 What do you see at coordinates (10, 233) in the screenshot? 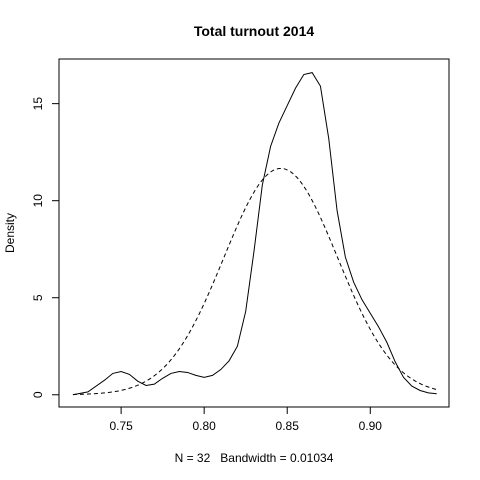
I see `y-axis-label: Density` at bounding box center [10, 233].